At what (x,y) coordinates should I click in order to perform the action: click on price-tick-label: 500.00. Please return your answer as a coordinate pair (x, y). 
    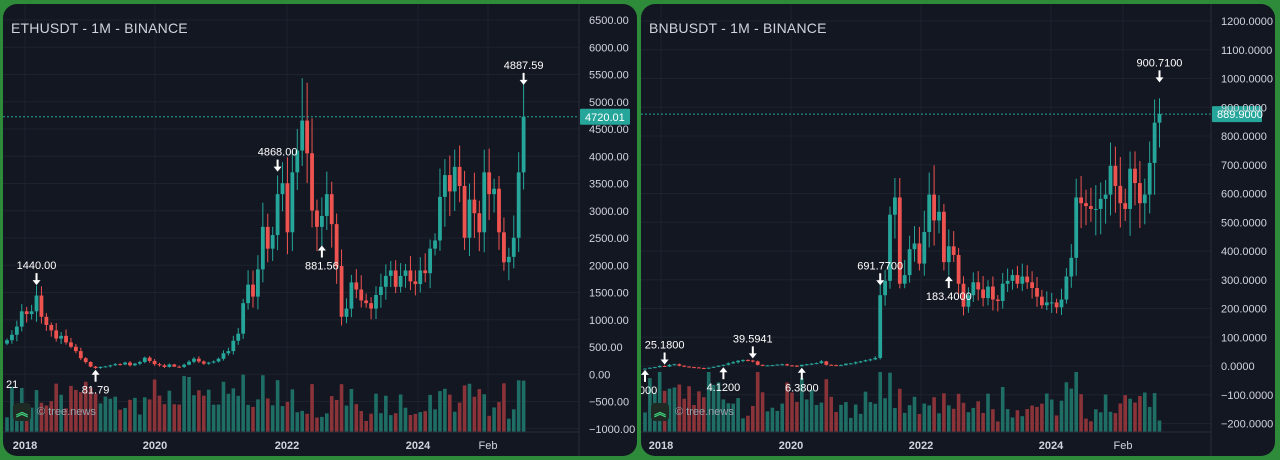
    Looking at the image, I should click on (606, 348).